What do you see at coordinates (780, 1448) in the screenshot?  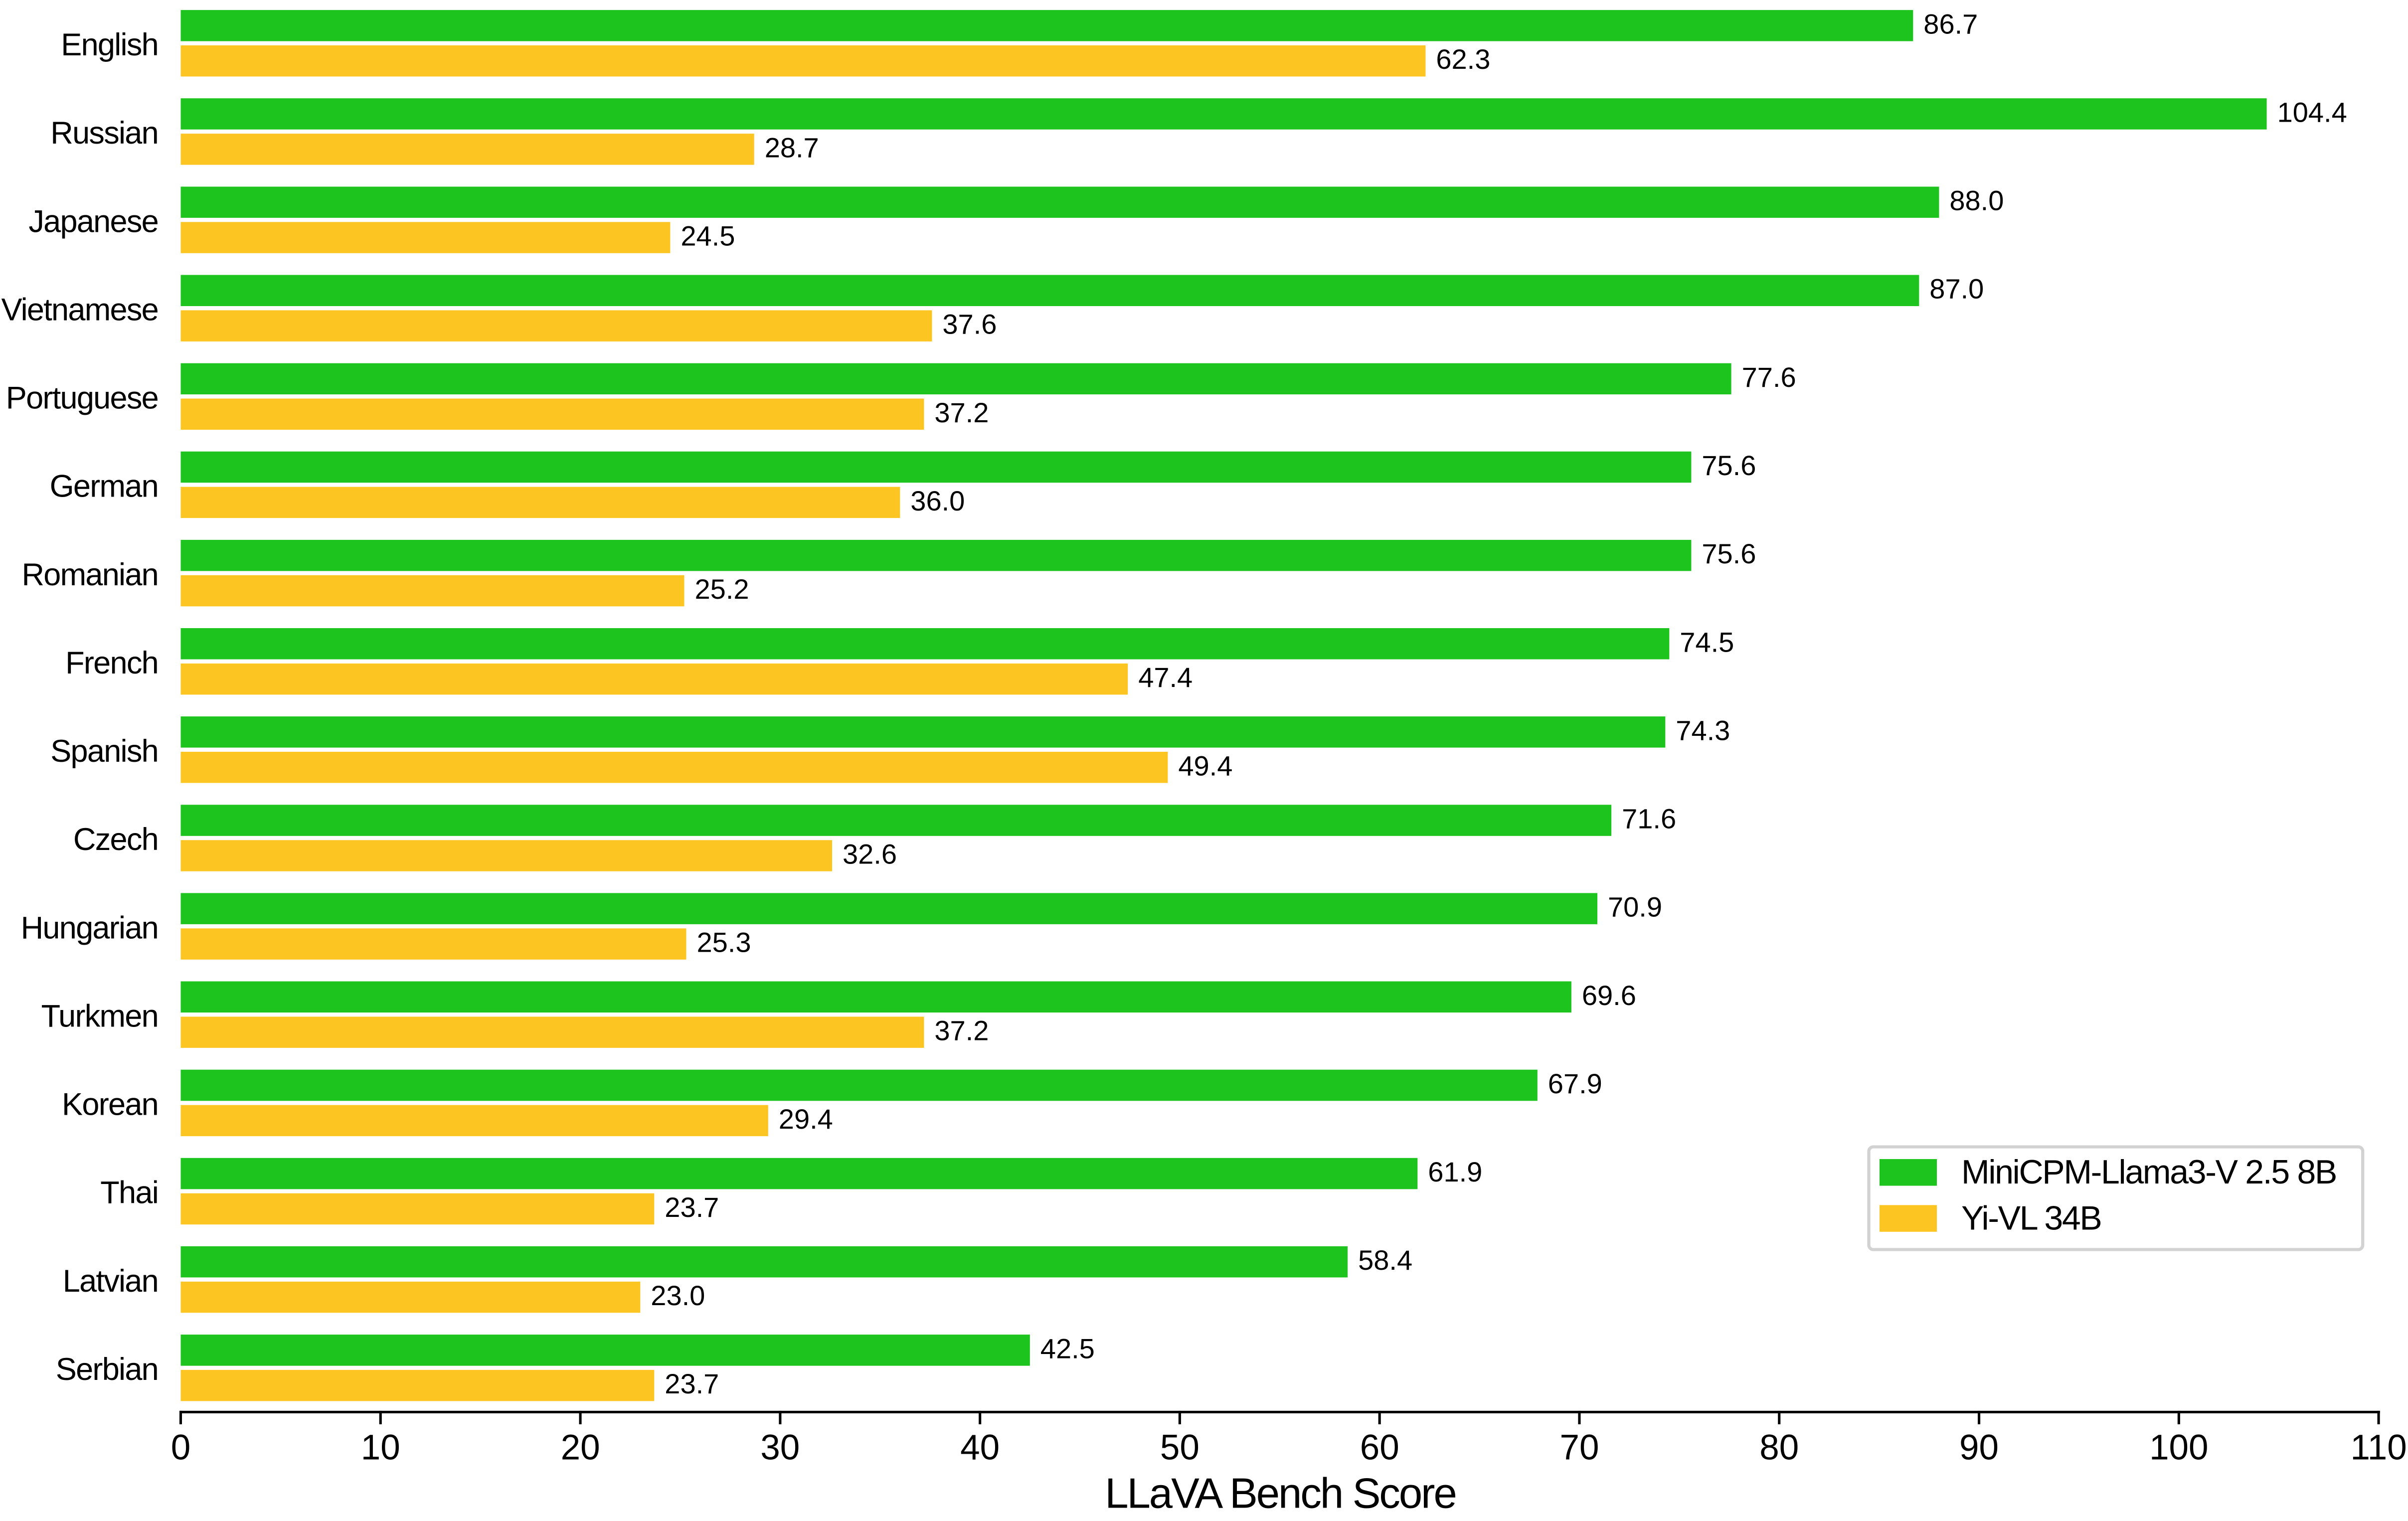 I see `svg-text: 30` at bounding box center [780, 1448].